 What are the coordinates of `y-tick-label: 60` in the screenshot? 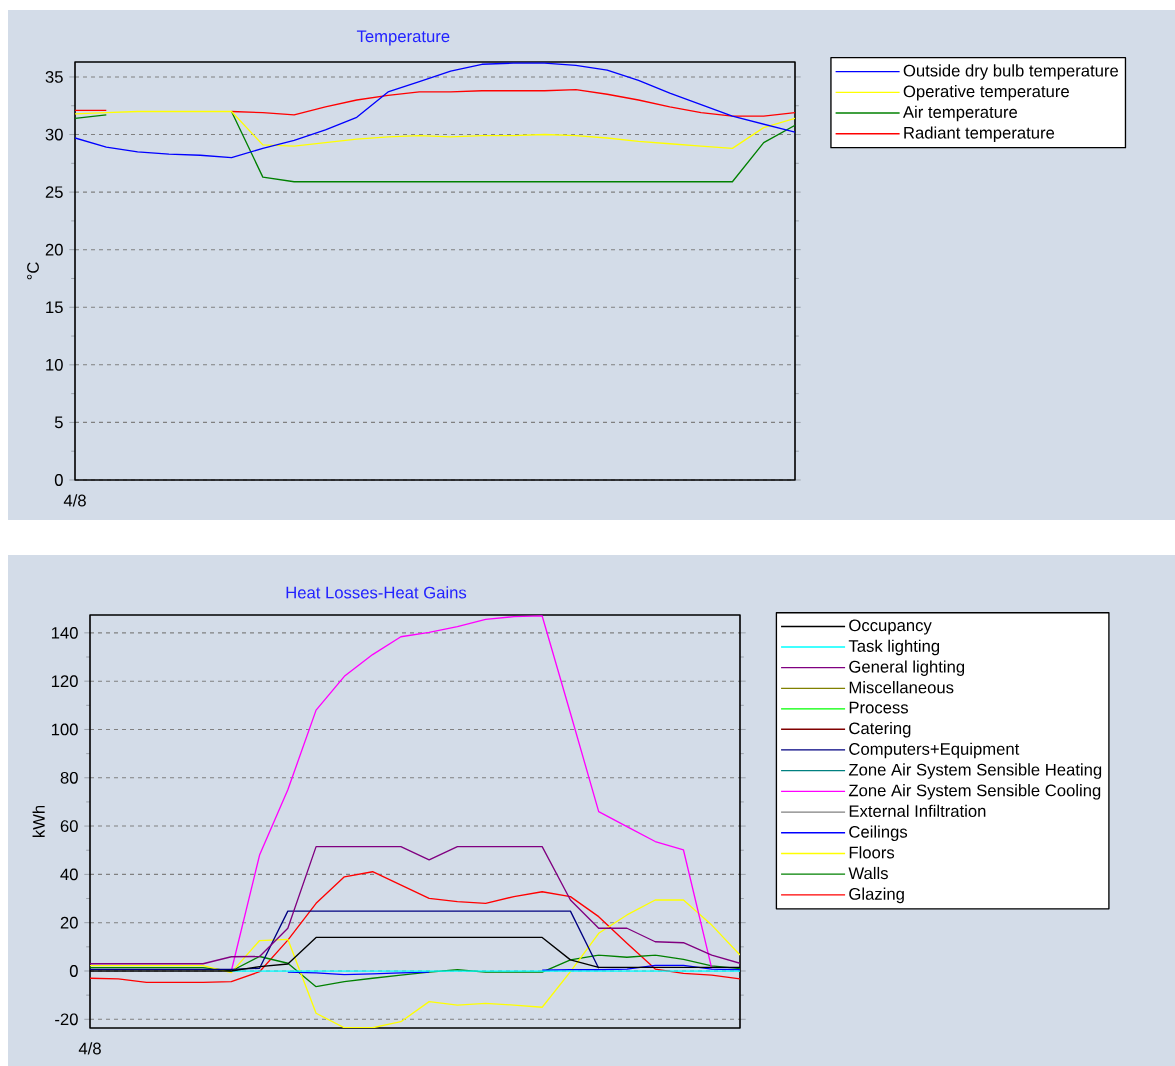 It's located at (69, 826).